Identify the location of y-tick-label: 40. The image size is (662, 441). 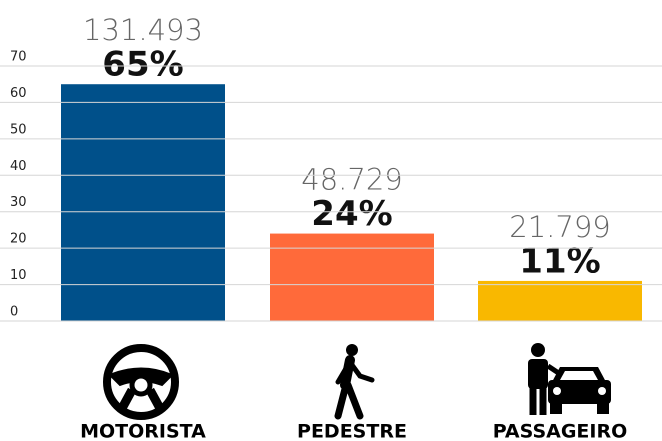
(18, 166).